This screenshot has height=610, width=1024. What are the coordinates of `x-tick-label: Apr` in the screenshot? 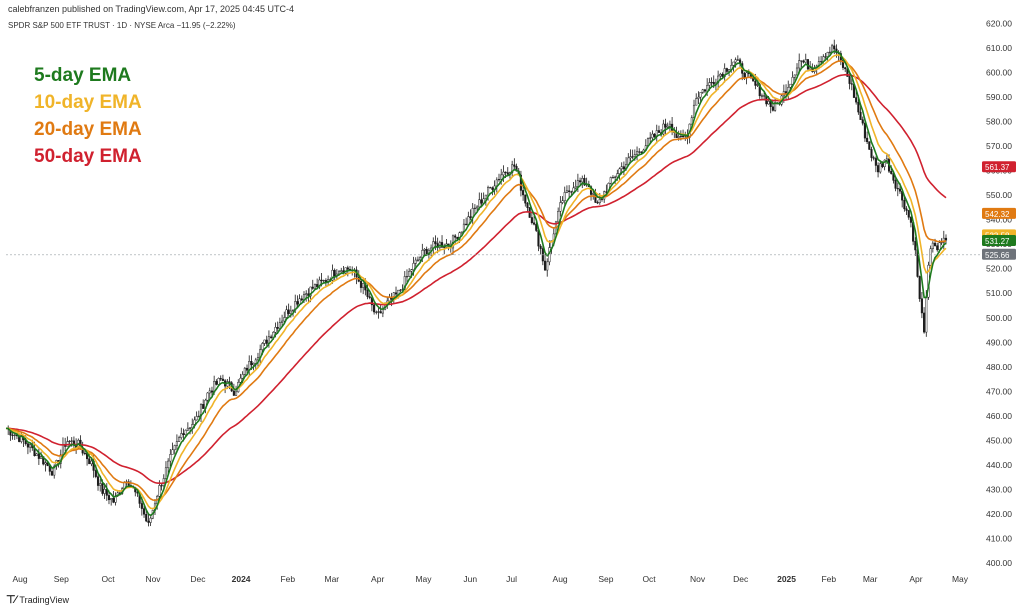 It's located at (915, 579).